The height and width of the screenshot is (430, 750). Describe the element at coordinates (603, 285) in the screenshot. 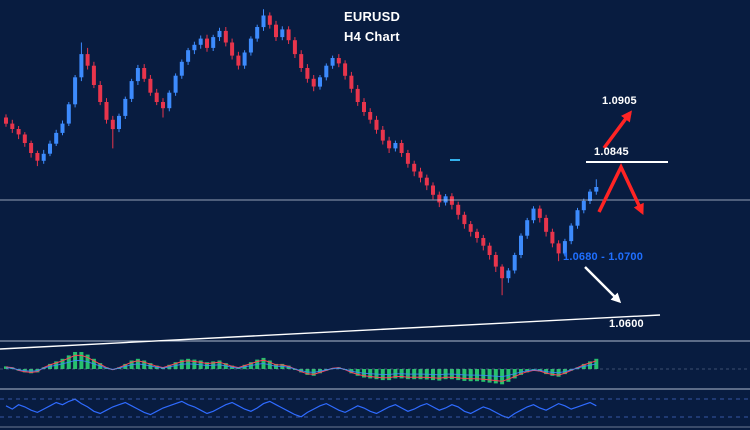

I see `breakdown-arrow` at that location.